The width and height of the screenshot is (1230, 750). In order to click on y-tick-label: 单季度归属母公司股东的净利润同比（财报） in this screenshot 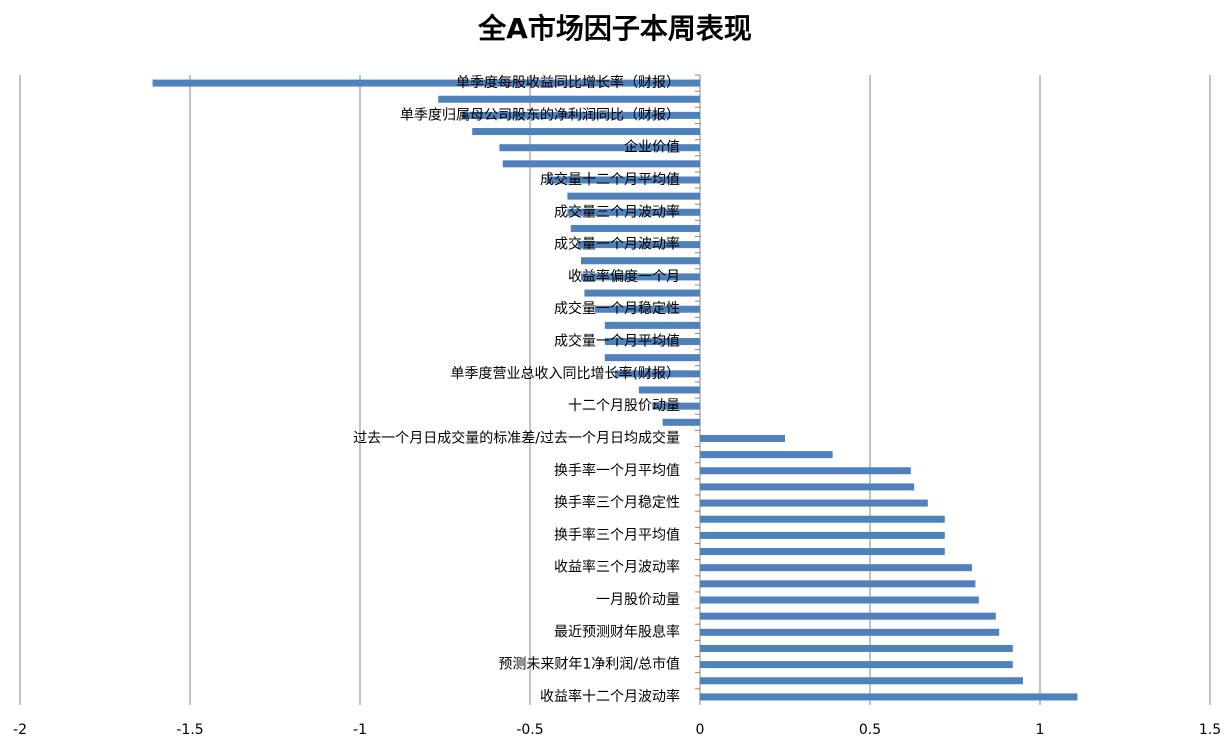, I will do `click(540, 114)`.